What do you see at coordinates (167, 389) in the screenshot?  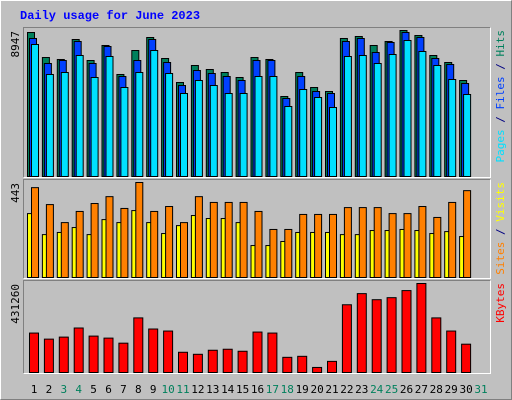 I see `x-tick-label: 10` at bounding box center [167, 389].